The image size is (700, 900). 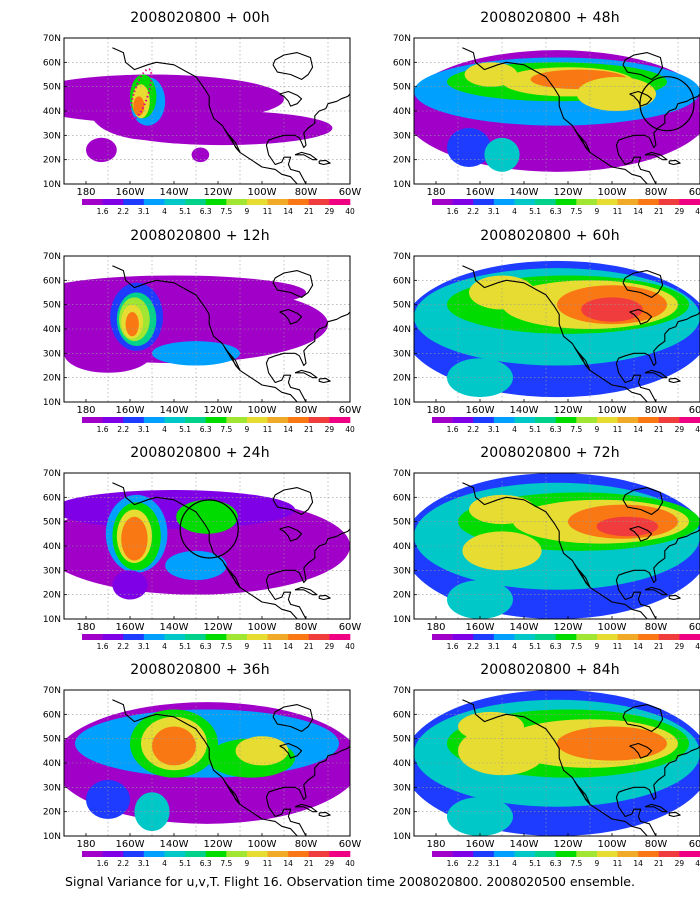 What do you see at coordinates (550, 236) in the screenshot?
I see `panel-title: 2008020800 + 60h` at bounding box center [550, 236].